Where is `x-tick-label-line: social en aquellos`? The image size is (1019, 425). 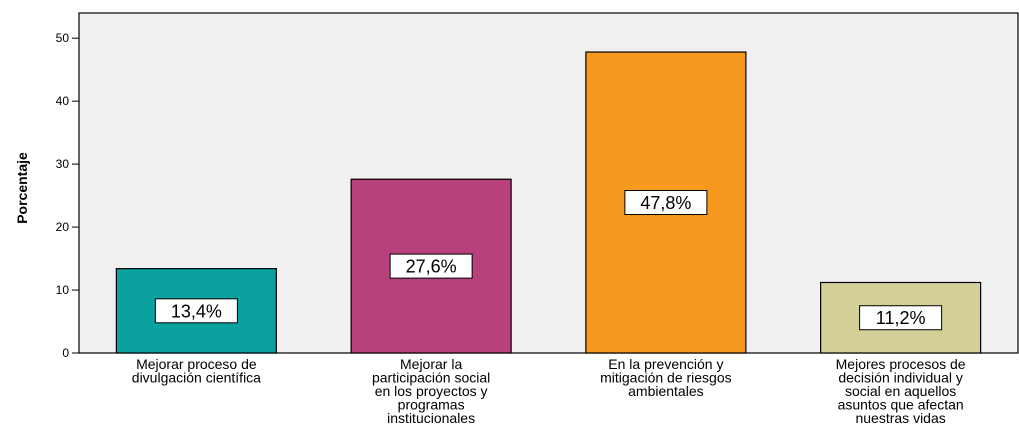 x-tick-label-line: social en aquellos is located at coordinates (900, 391).